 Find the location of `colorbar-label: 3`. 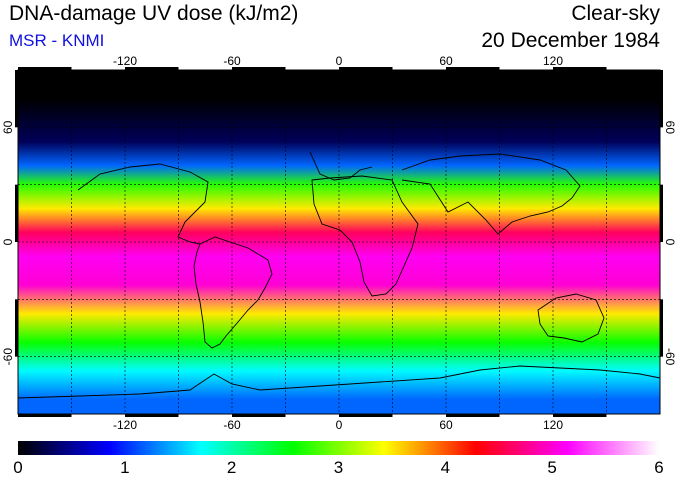

colorbar-label: 3 is located at coordinates (338, 467).